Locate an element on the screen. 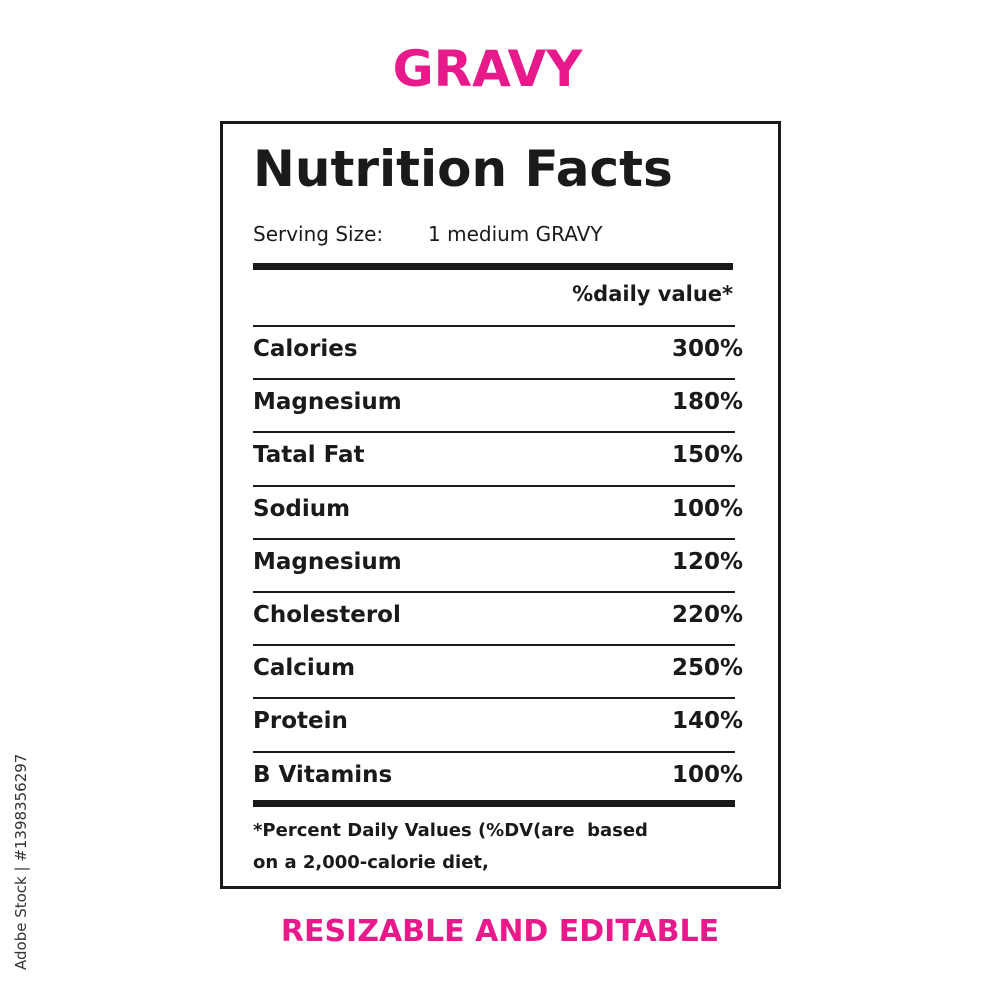 Image resolution: width=1000 pixels, height=1000 pixels. product-title: GRAVY is located at coordinates (487, 69).